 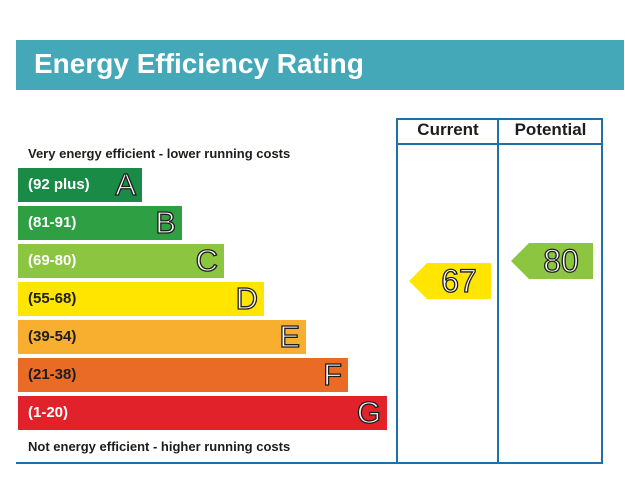 What do you see at coordinates (141, 298) in the screenshot?
I see `rating-bar-d: (55-68) D` at bounding box center [141, 298].